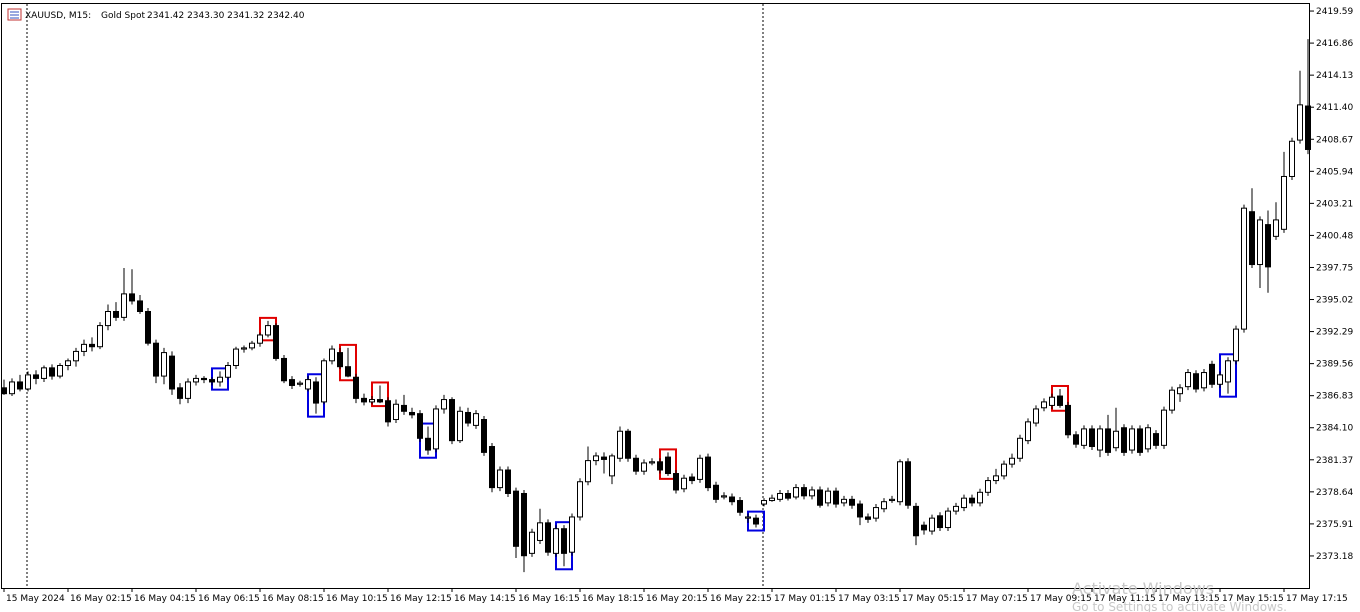  What do you see at coordinates (1334, 236) in the screenshot?
I see `y-tick-label: 2400.48` at bounding box center [1334, 236].